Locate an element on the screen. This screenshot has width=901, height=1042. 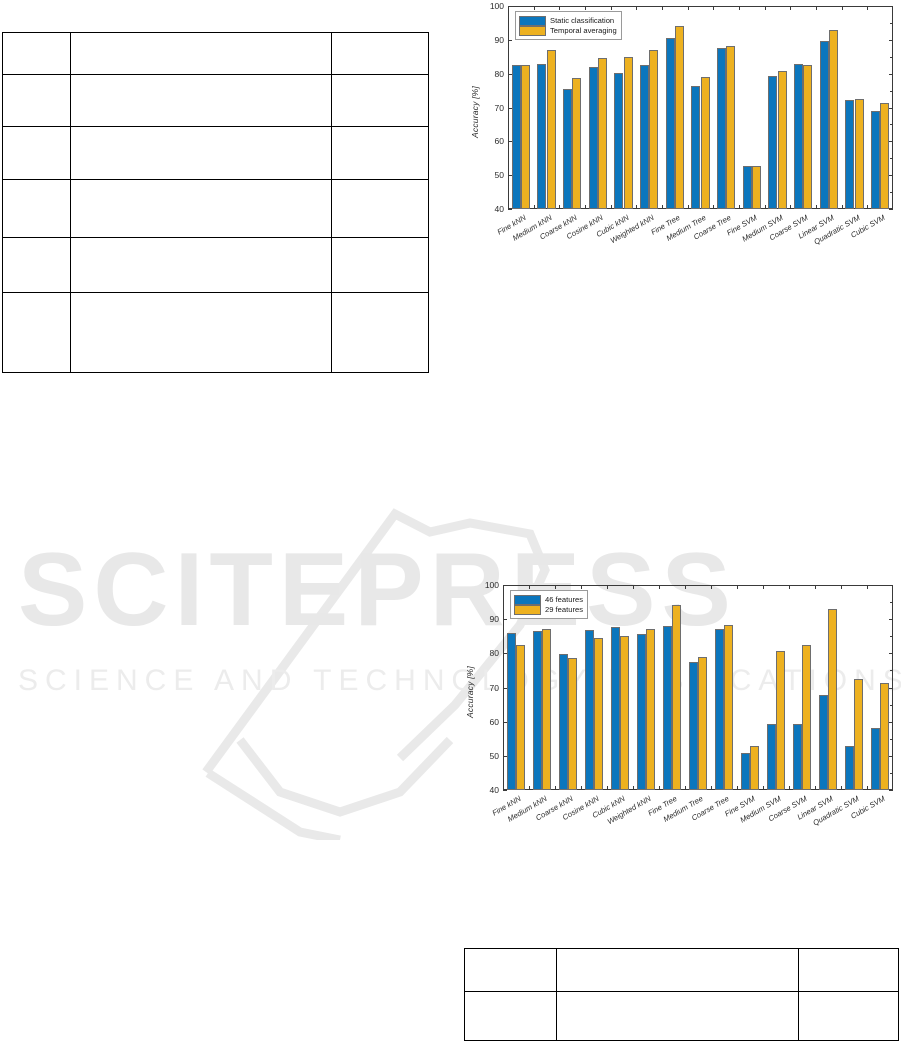
y-tick-label: 90 is located at coordinates (494, 619).